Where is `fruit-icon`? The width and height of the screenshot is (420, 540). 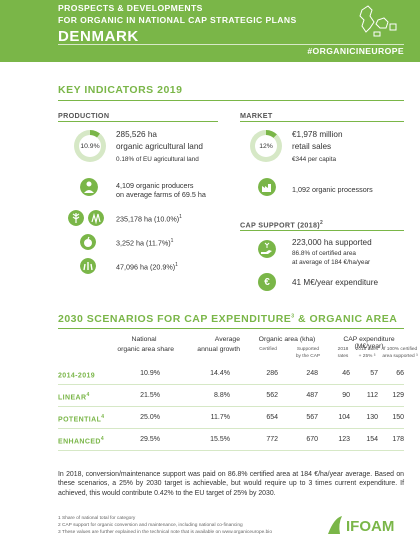 fruit-icon is located at coordinates (88, 242).